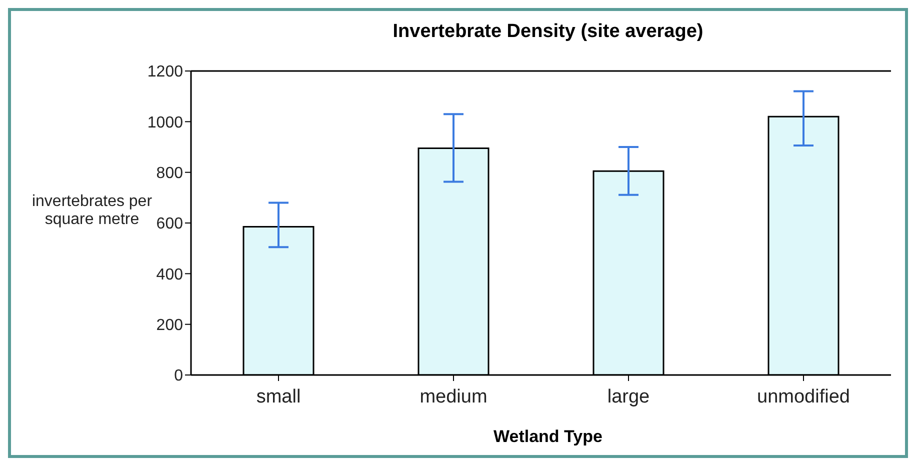  Describe the element at coordinates (170, 275) in the screenshot. I see `y-tick-label: 400` at that location.